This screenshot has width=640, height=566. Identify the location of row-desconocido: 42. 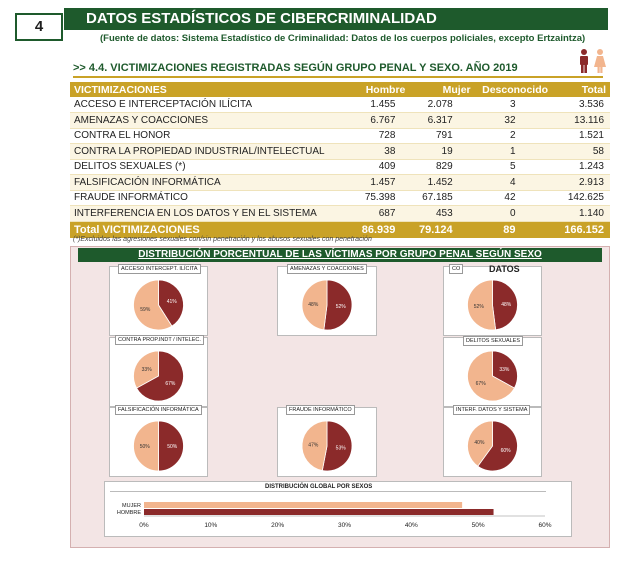
(515, 198).